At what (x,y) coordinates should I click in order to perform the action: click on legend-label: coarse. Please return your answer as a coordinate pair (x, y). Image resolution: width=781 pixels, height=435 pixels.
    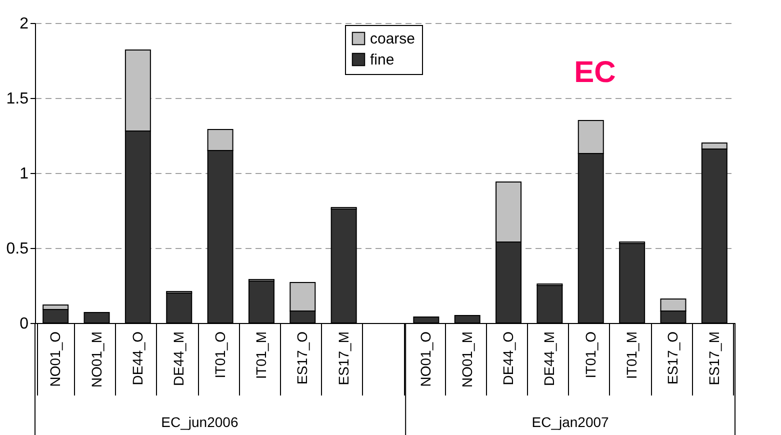
    Looking at the image, I should click on (393, 39).